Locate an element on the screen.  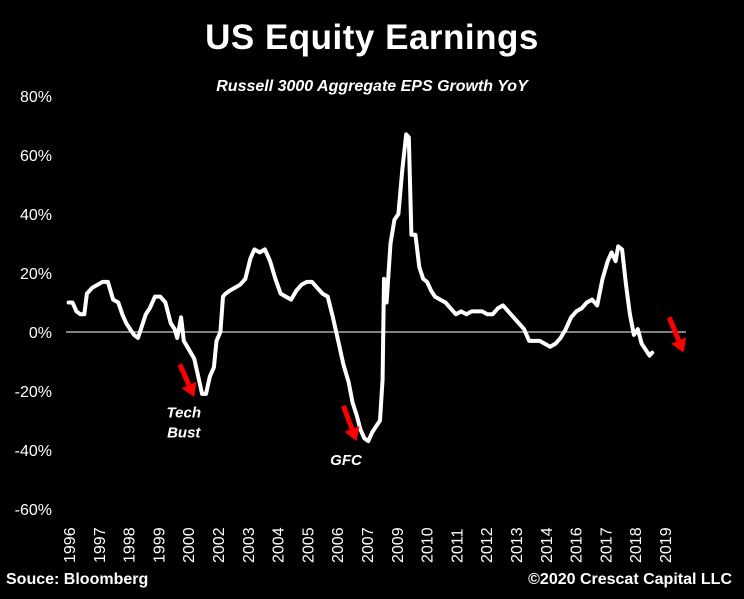
x-tick-label: 2007 is located at coordinates (368, 545).